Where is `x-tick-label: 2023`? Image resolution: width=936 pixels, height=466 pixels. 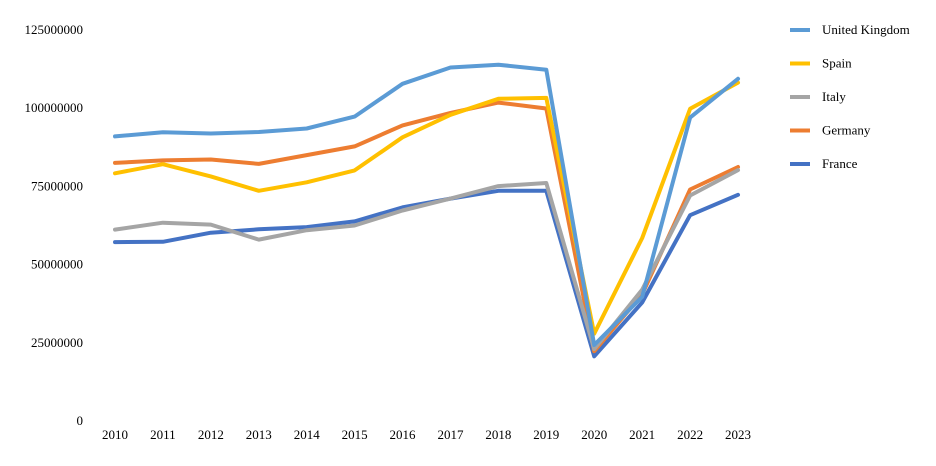 x-tick-label: 2023 is located at coordinates (738, 434).